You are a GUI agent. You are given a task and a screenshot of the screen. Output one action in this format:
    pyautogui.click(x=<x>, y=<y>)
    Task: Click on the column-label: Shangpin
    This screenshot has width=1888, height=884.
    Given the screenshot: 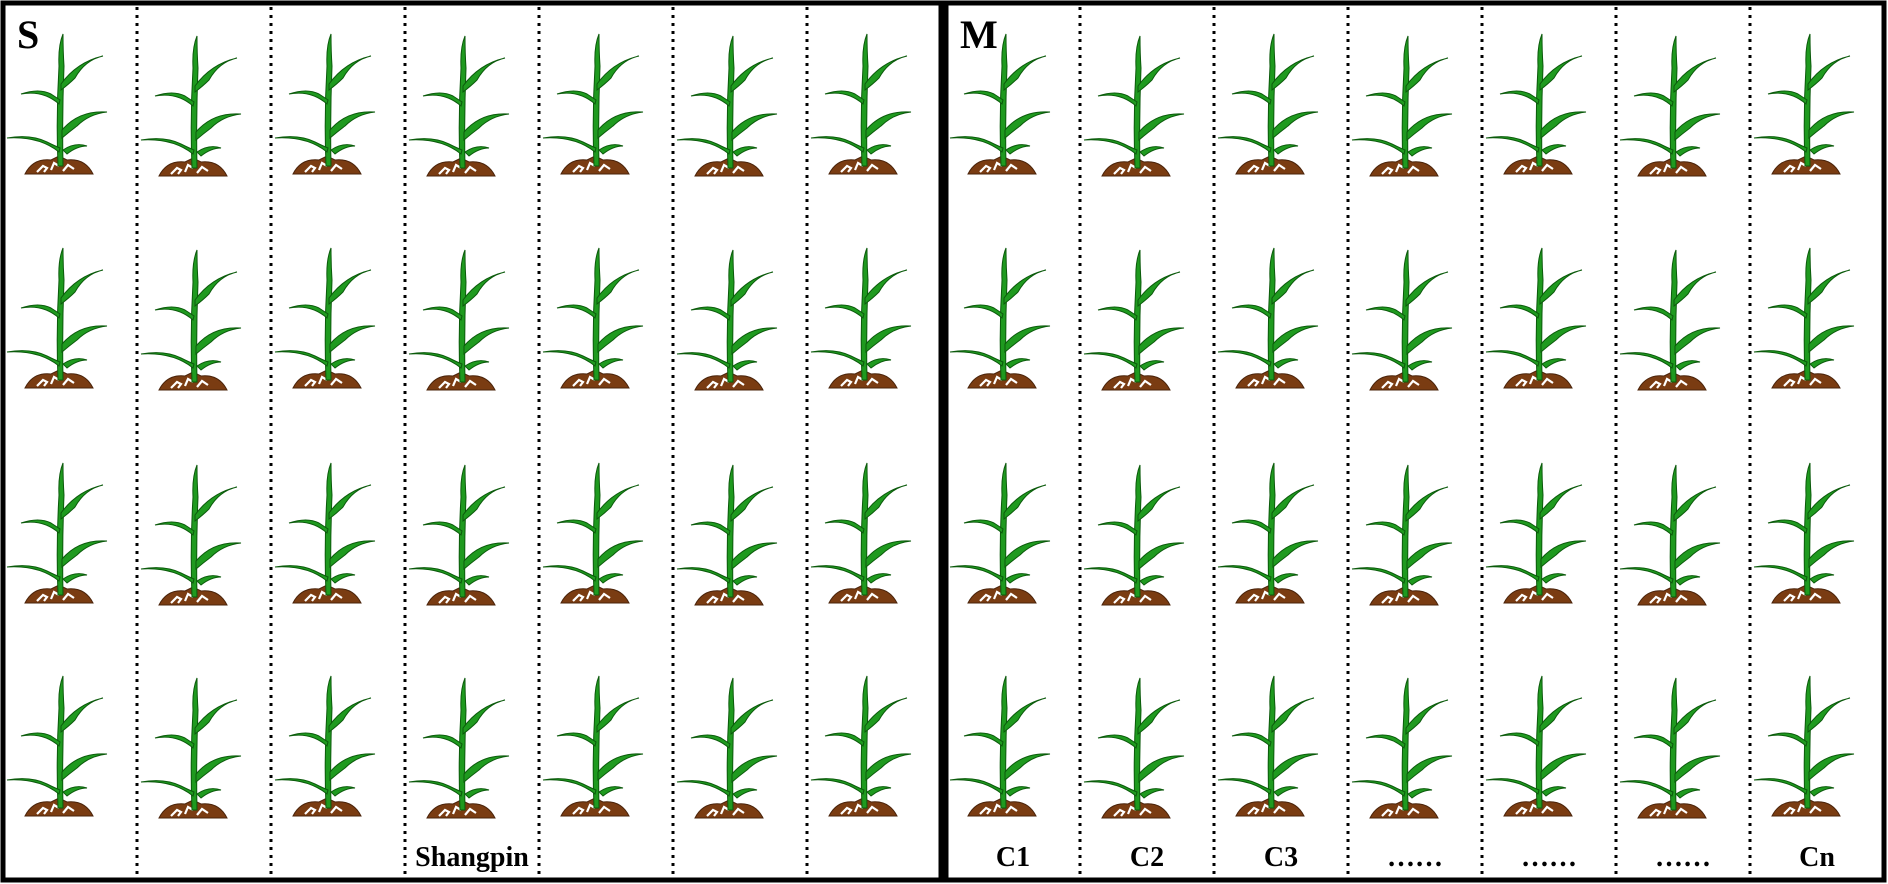 What is the action you would take?
    pyautogui.click(x=472, y=857)
    